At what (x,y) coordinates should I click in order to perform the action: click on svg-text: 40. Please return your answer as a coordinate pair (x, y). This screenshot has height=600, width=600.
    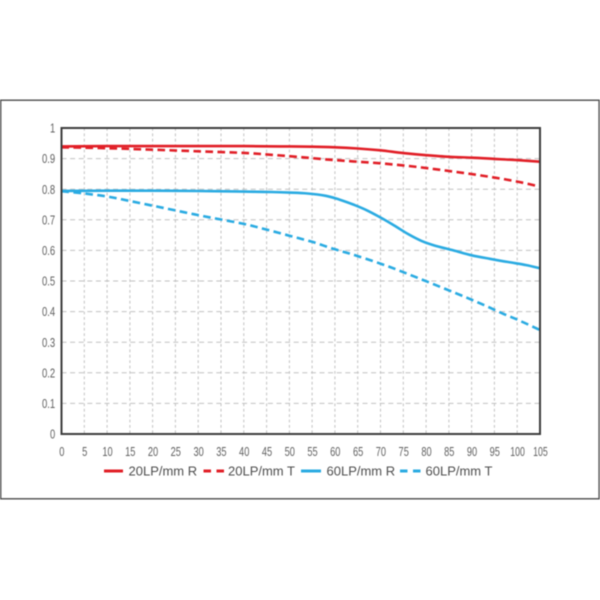
    Looking at the image, I should click on (244, 451).